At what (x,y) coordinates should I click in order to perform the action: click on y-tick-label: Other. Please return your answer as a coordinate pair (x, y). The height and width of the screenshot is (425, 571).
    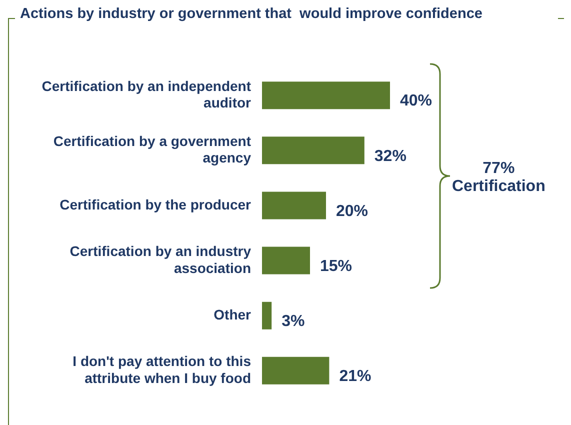
    Looking at the image, I should click on (233, 314).